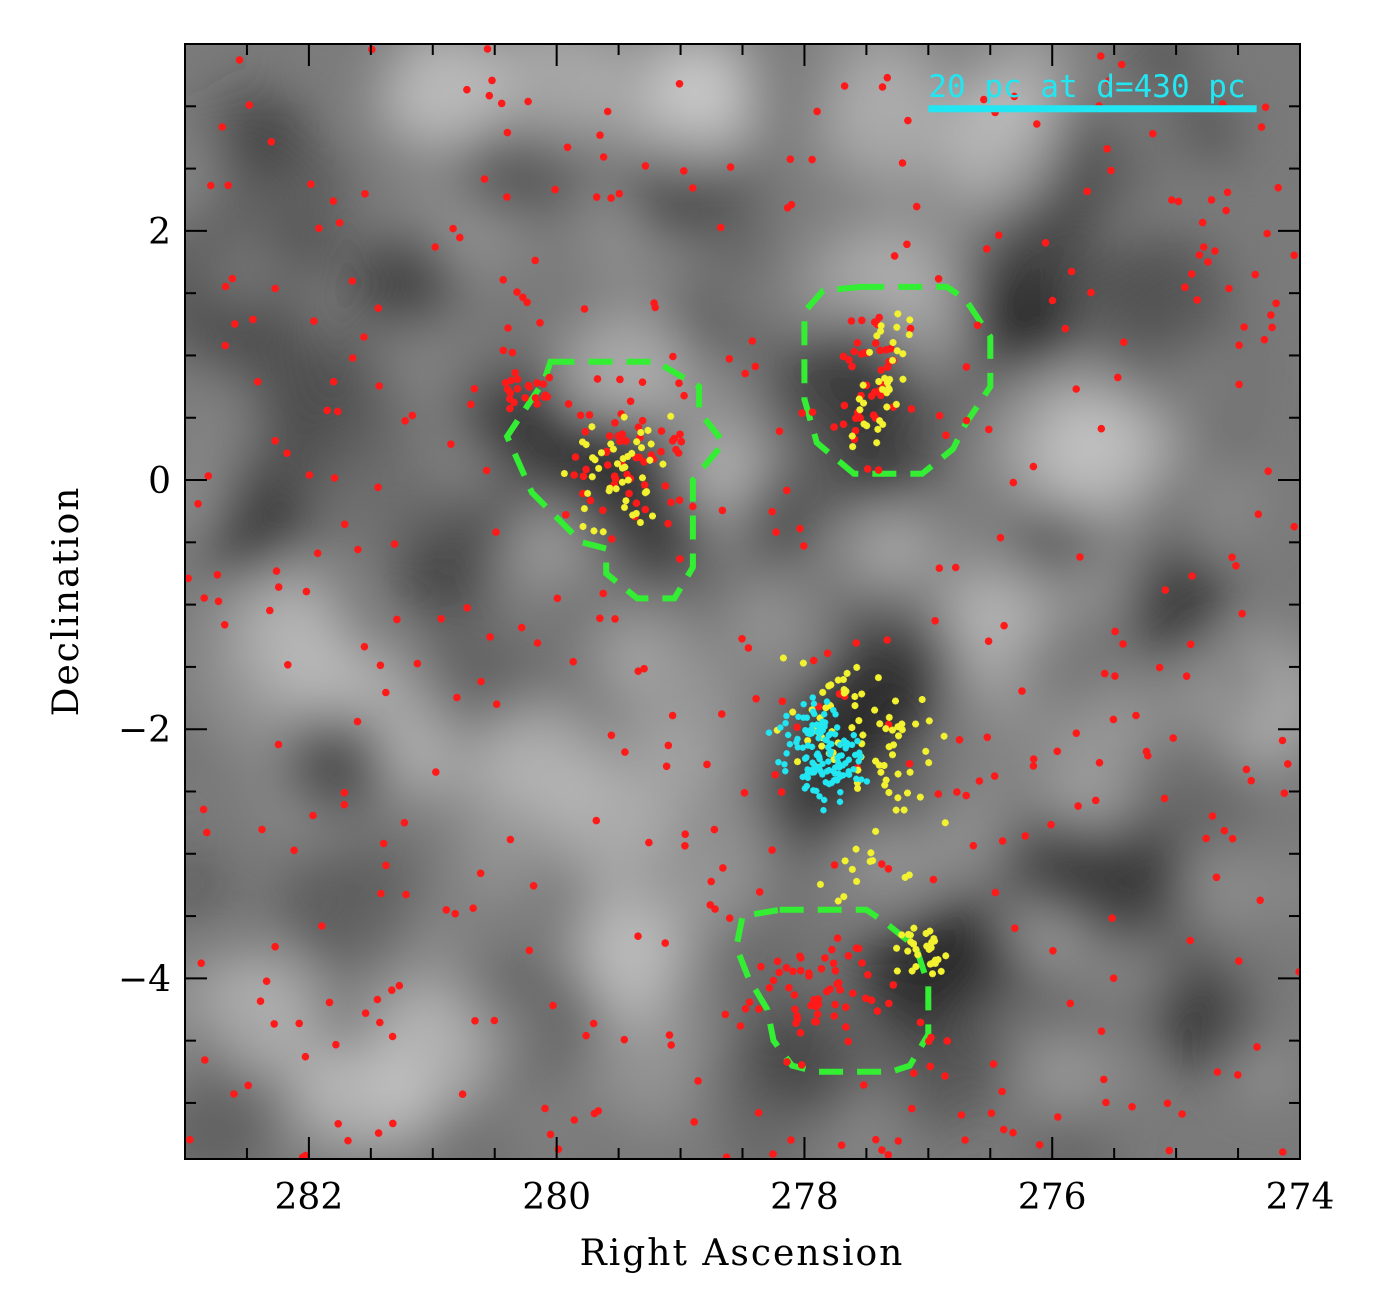 Image resolution: width=1376 pixels, height=1312 pixels. I want to click on map-dark-blob, so click(1176, 605).